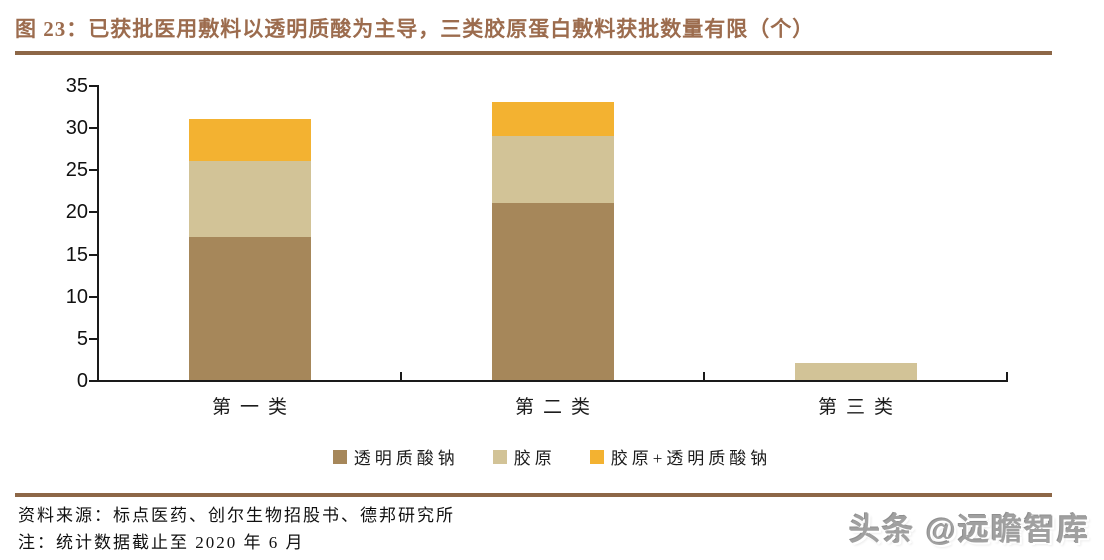  I want to click on y-axis-line, so click(98, 233).